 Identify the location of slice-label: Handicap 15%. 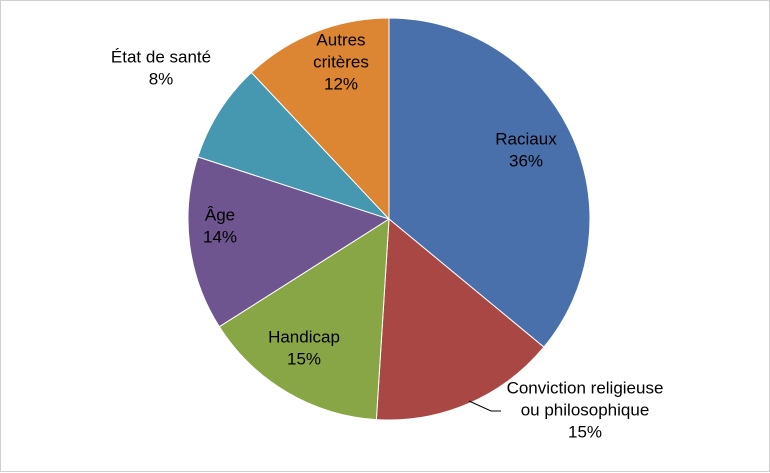
(304, 347).